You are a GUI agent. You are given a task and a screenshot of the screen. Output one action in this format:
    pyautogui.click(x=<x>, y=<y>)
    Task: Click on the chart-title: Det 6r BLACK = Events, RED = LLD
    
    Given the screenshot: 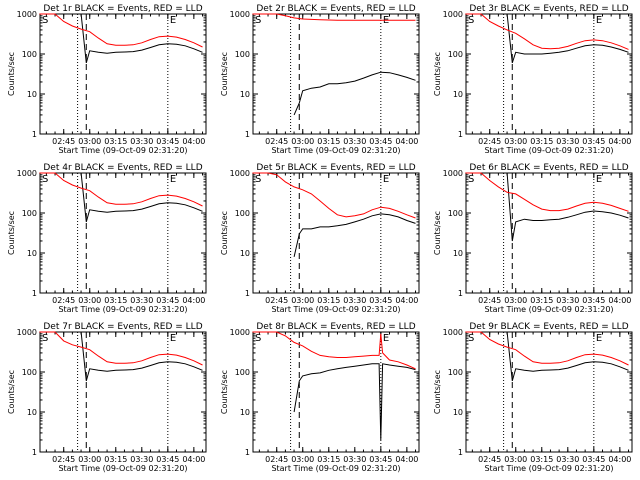 What is the action you would take?
    pyautogui.click(x=548, y=168)
    